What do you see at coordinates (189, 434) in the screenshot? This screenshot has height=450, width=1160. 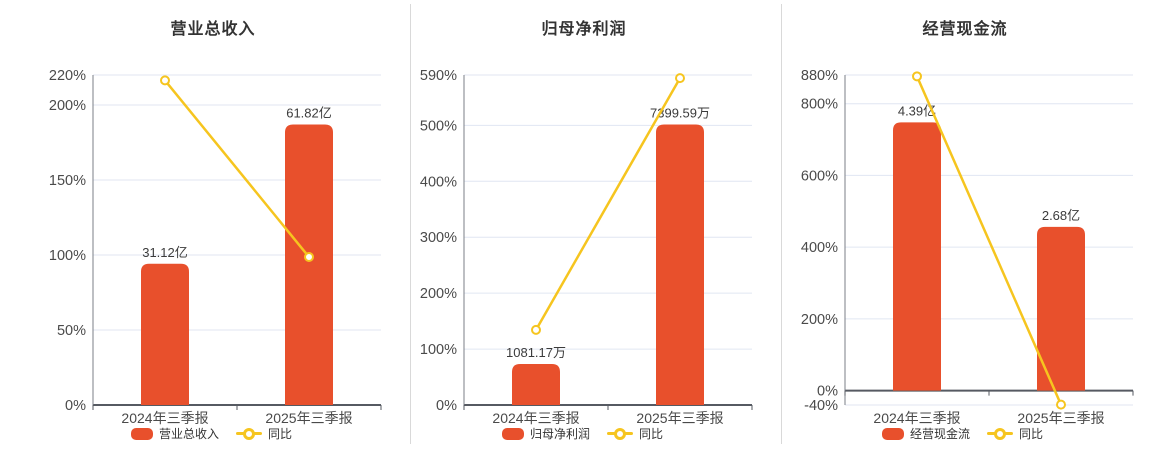 I see `legend-bar-label: 营业总收入` at bounding box center [189, 434].